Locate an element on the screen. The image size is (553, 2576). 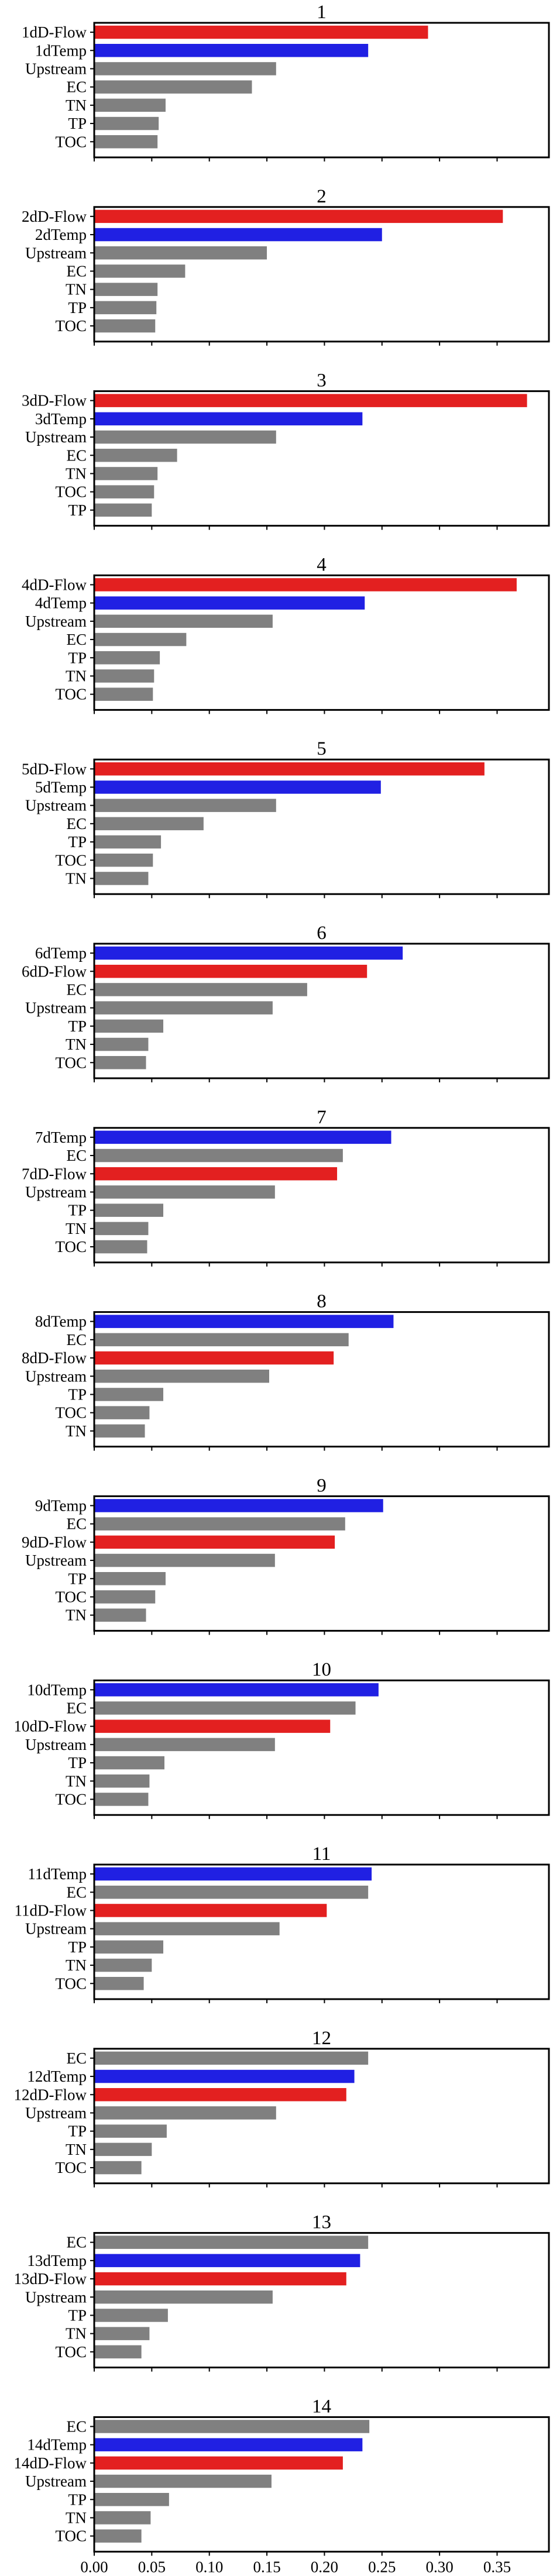
bar-4dd-flow is located at coordinates (305, 584).